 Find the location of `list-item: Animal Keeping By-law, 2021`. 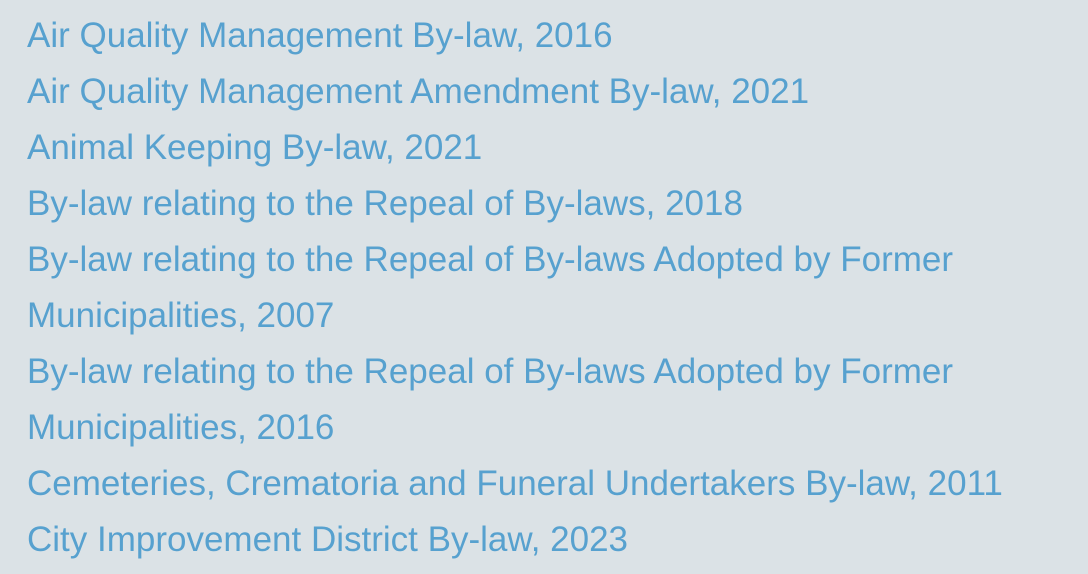

list-item: Animal Keeping By-law, 2021 is located at coordinates (537, 148).